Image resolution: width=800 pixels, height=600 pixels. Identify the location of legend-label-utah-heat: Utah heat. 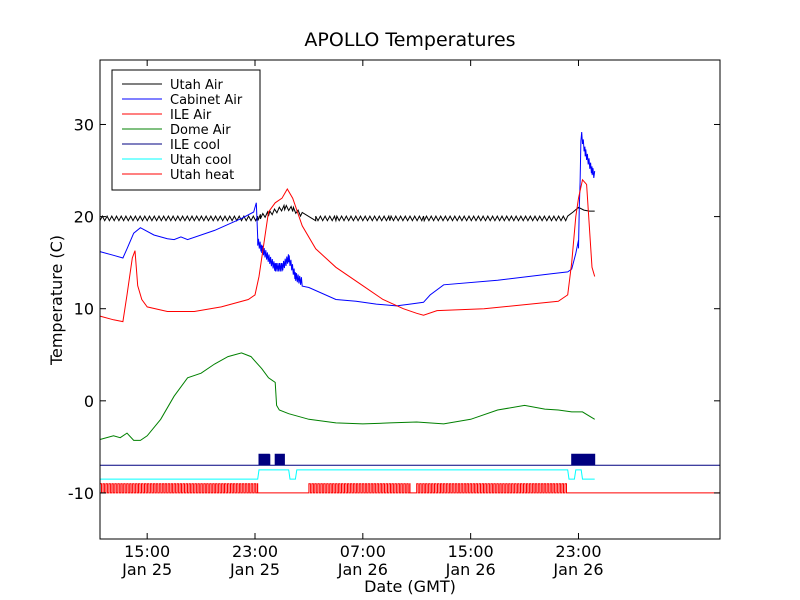
(202, 175).